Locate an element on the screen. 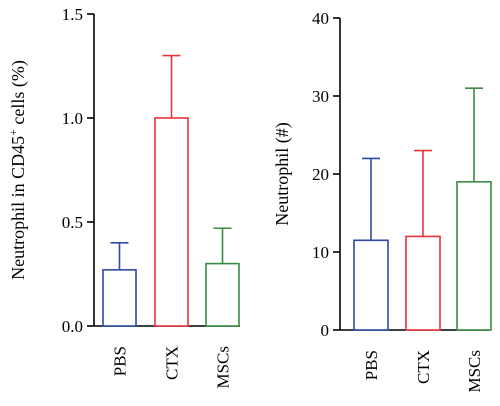 The image size is (500, 406). y-tick-label-right: 40 is located at coordinates (320, 18).